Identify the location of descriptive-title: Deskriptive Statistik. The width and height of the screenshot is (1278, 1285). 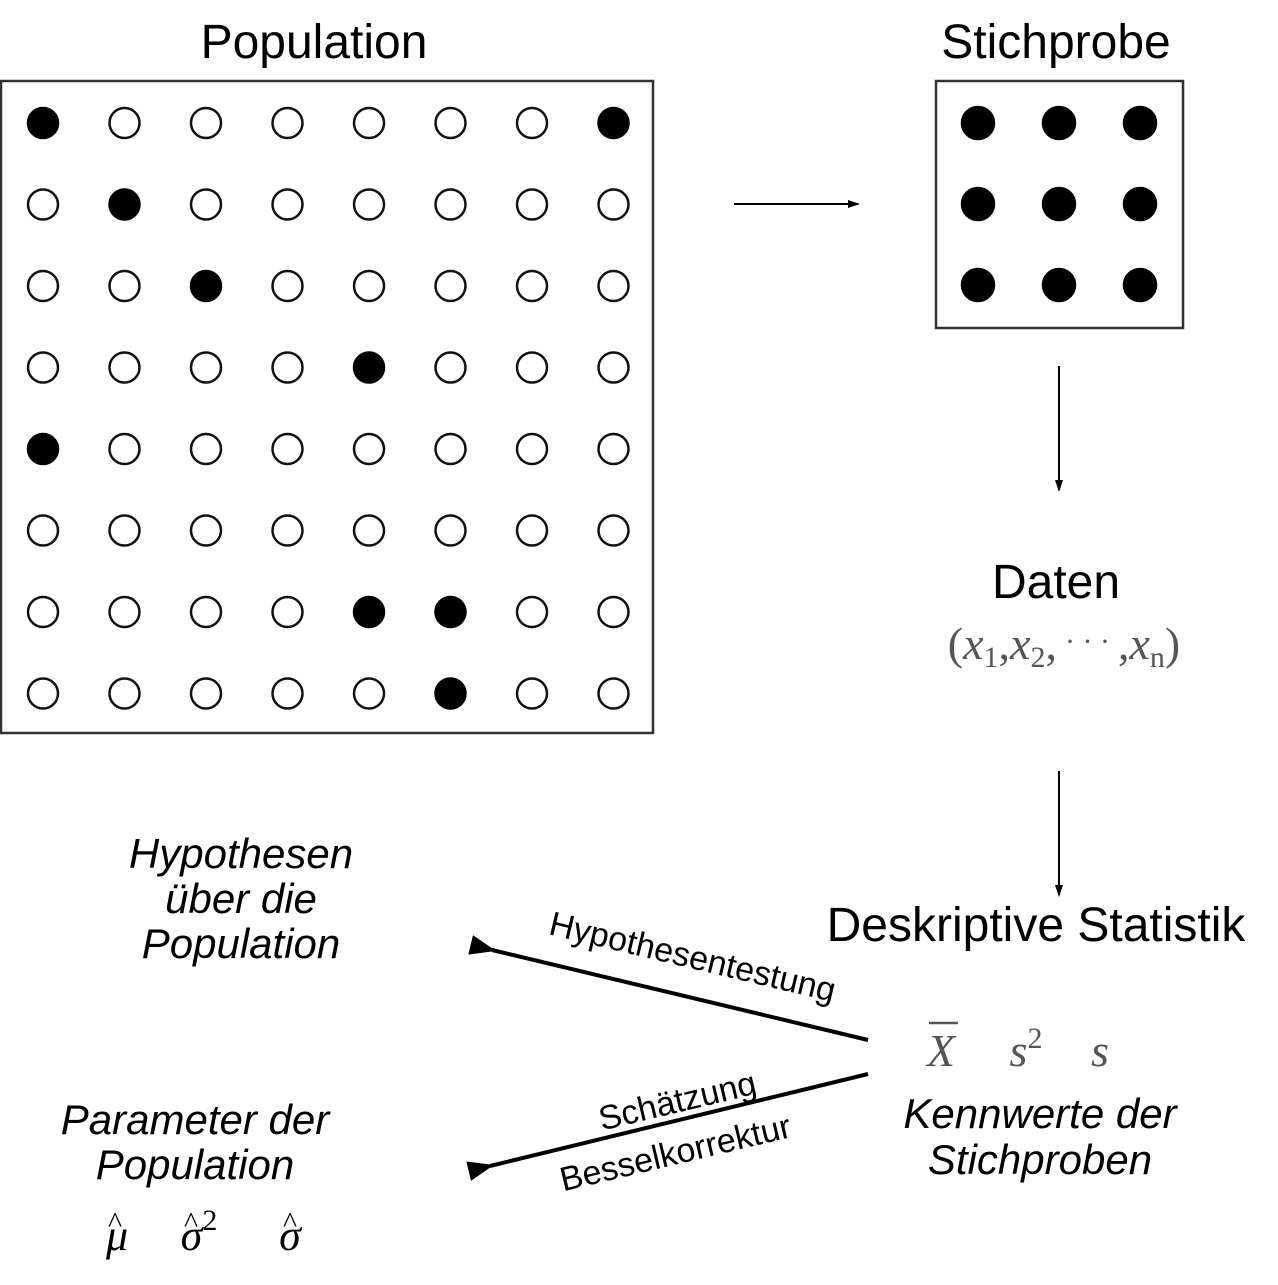
(1037, 925).